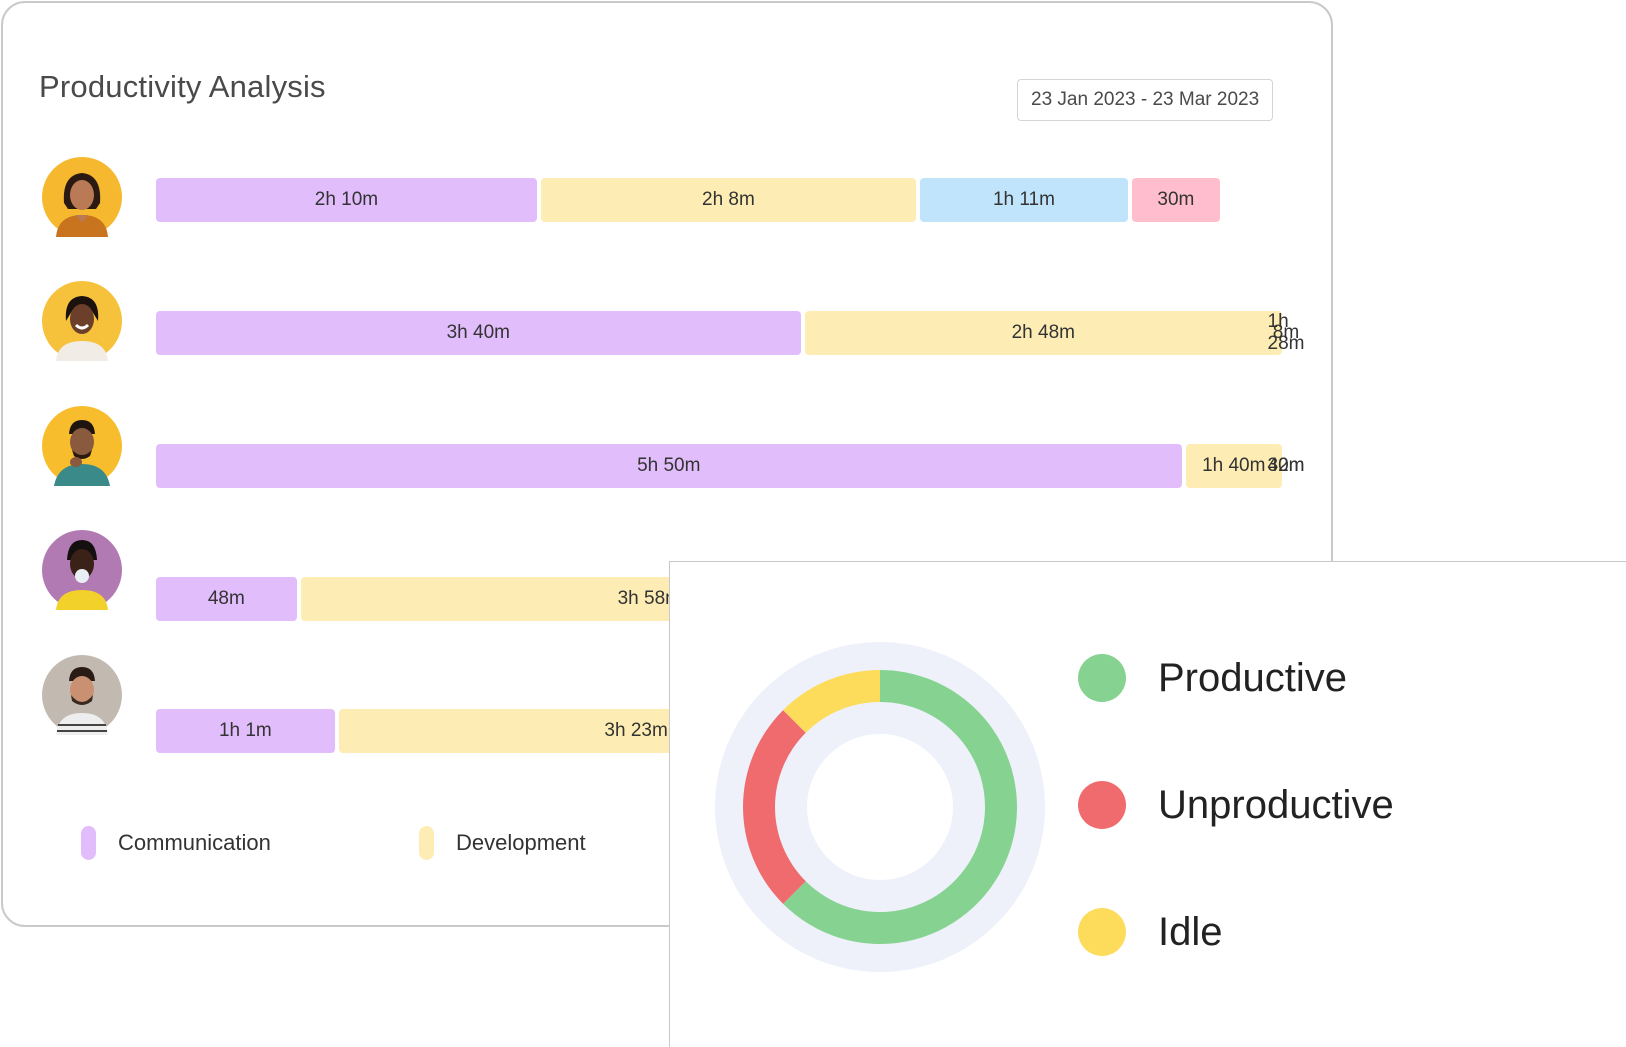 The image size is (1626, 1047). Describe the element at coordinates (831, 701) in the screenshot. I see `donut-slice-idle` at that location.